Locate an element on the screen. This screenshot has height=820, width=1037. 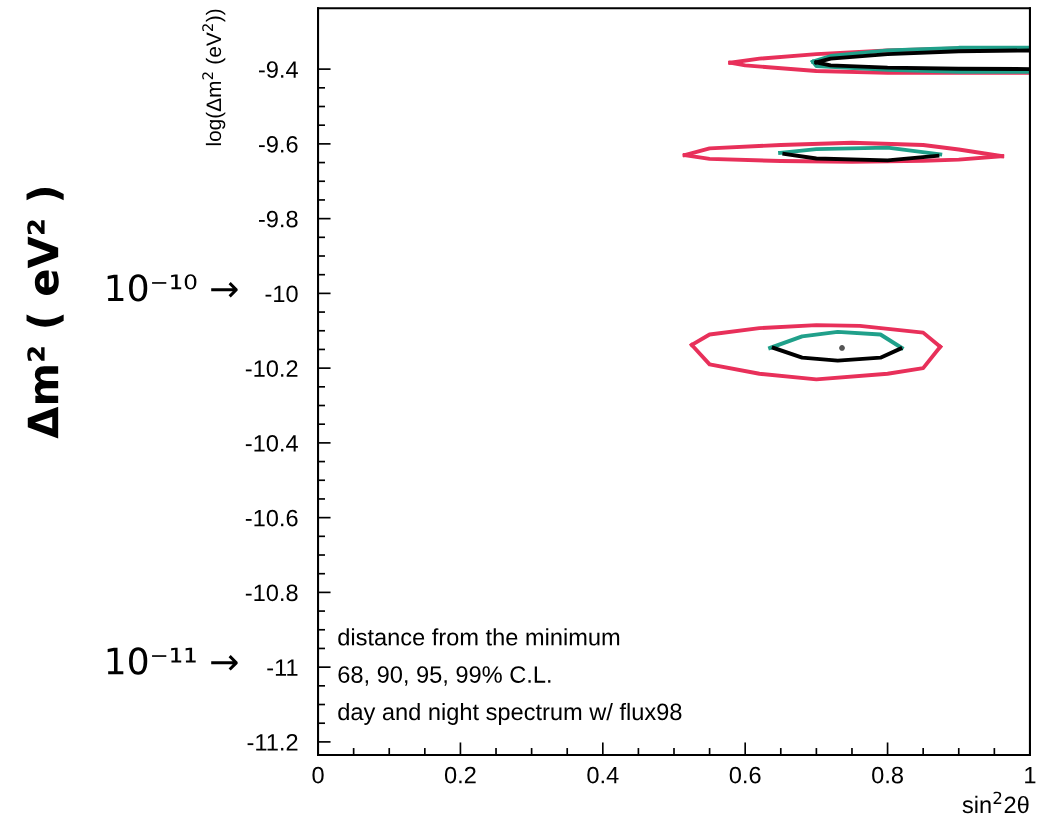
y-tick-label: -11 is located at coordinates (282, 667).